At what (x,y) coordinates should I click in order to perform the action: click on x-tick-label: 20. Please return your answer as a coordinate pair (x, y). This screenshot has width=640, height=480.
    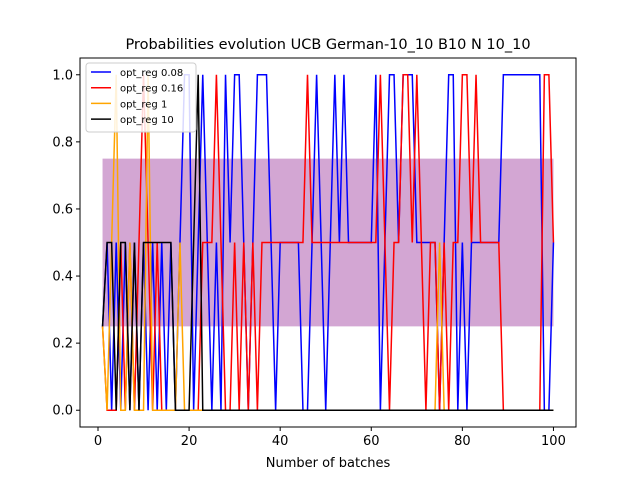
    Looking at the image, I should click on (189, 441).